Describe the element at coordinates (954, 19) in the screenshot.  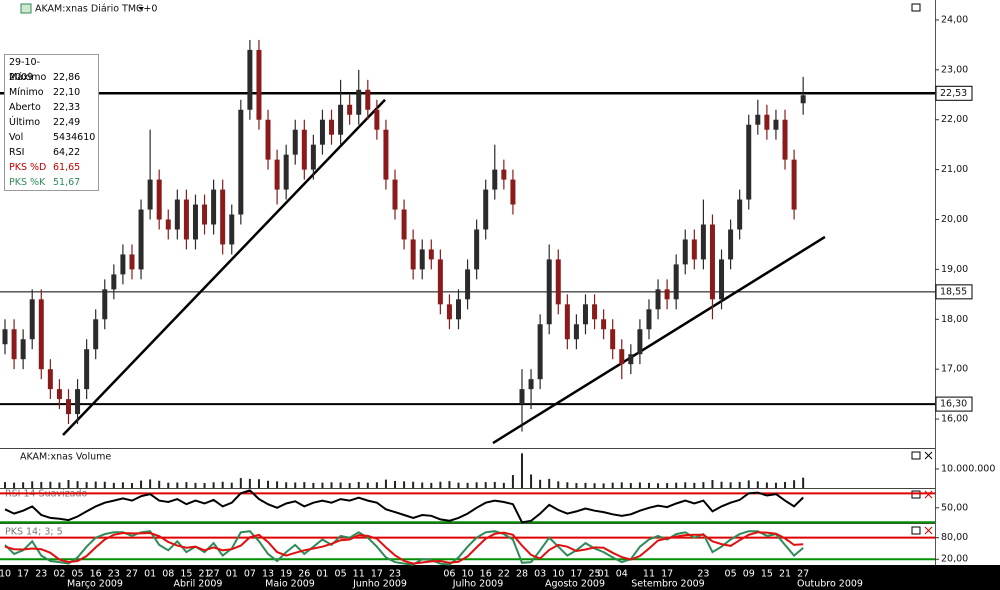
I see `y-tick-label: 24,00` at that location.